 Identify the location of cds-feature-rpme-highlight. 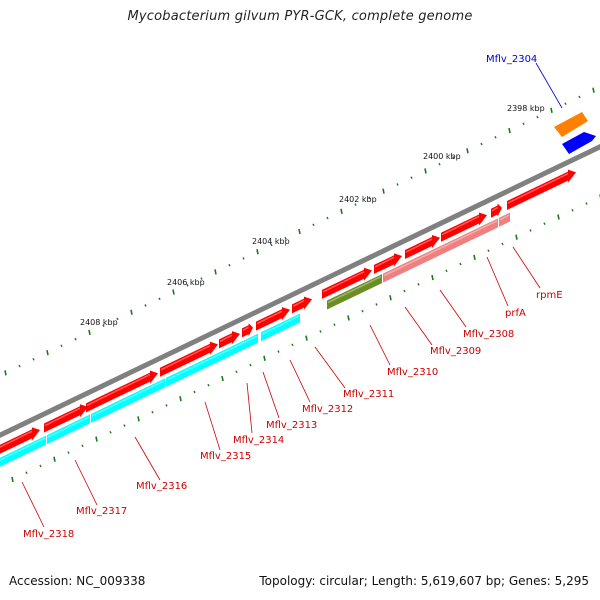
(494, 209).